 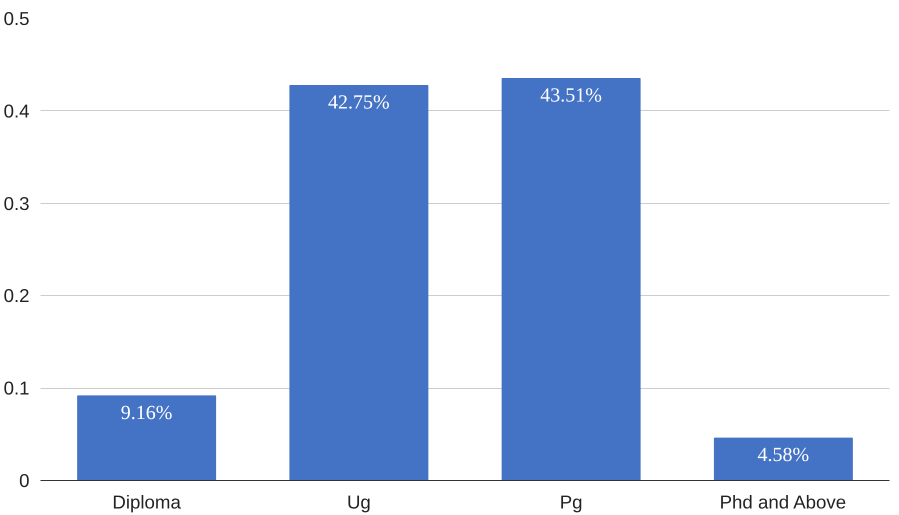 What do you see at coordinates (359, 102) in the screenshot?
I see `data-label: 42.75%` at bounding box center [359, 102].